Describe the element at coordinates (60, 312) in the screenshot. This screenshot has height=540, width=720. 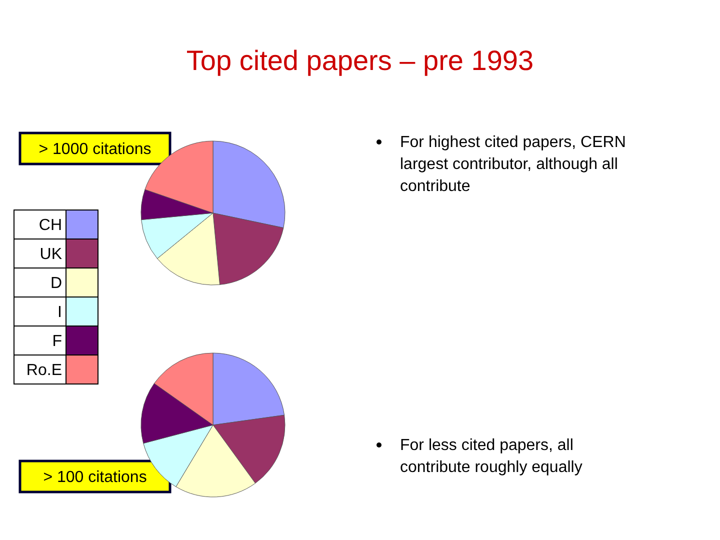
I see `legend-label: I` at that location.